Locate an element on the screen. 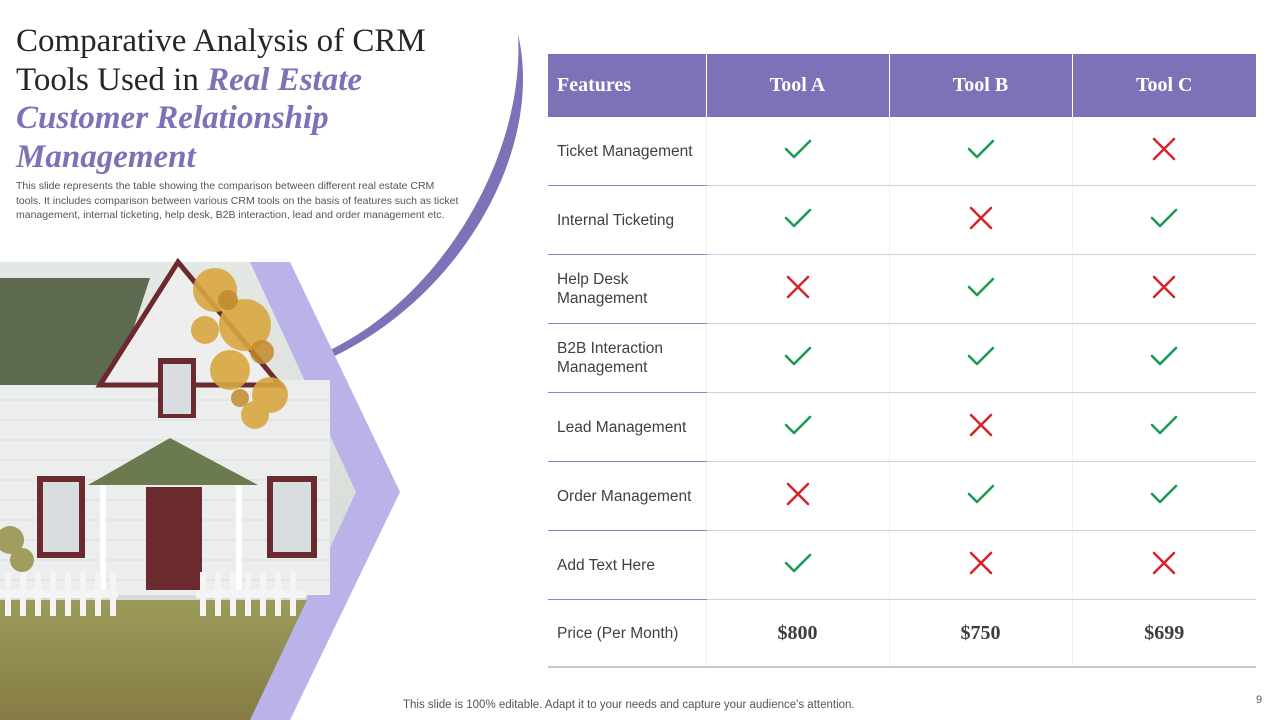 The width and height of the screenshot is (1280, 720). table-row: Help Desk Management is located at coordinates (902, 289).